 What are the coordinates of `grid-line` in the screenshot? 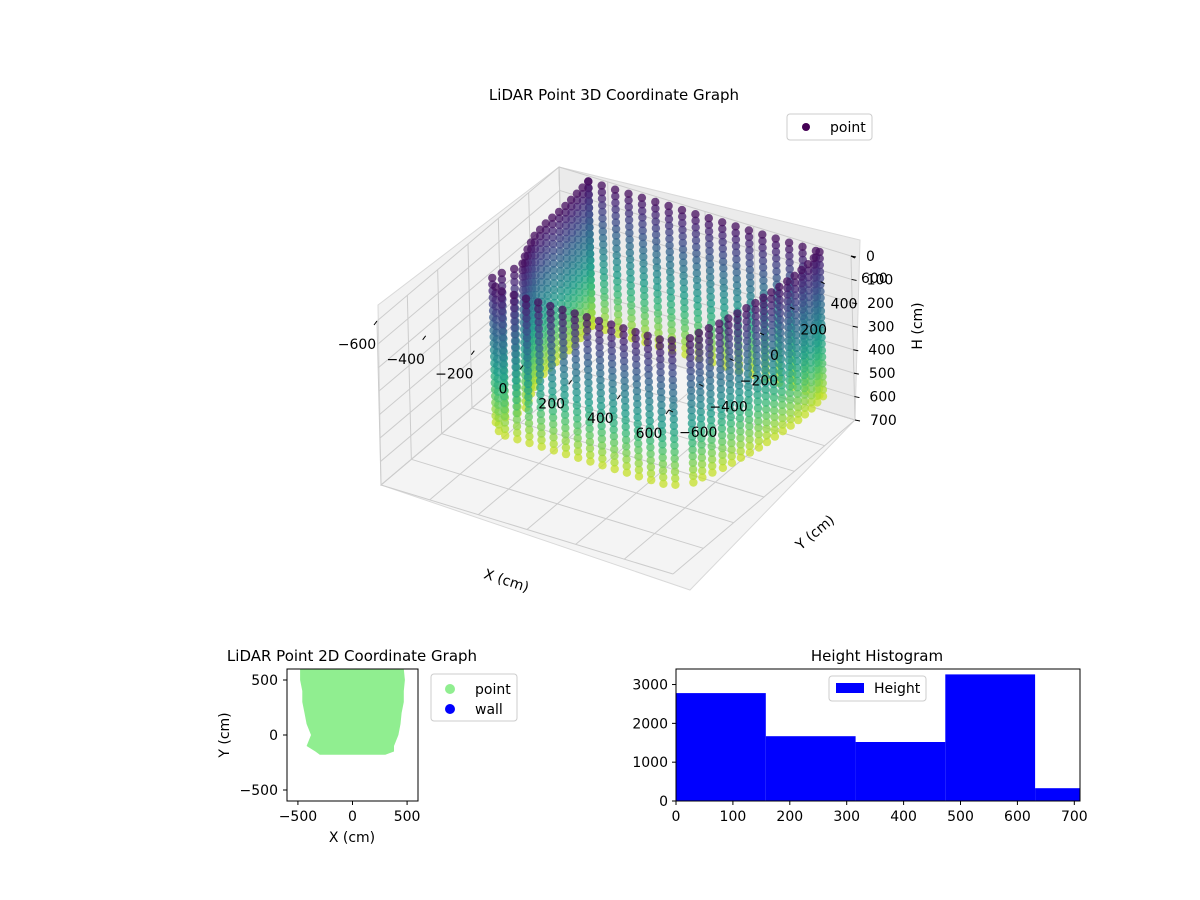 It's located at (470, 326).